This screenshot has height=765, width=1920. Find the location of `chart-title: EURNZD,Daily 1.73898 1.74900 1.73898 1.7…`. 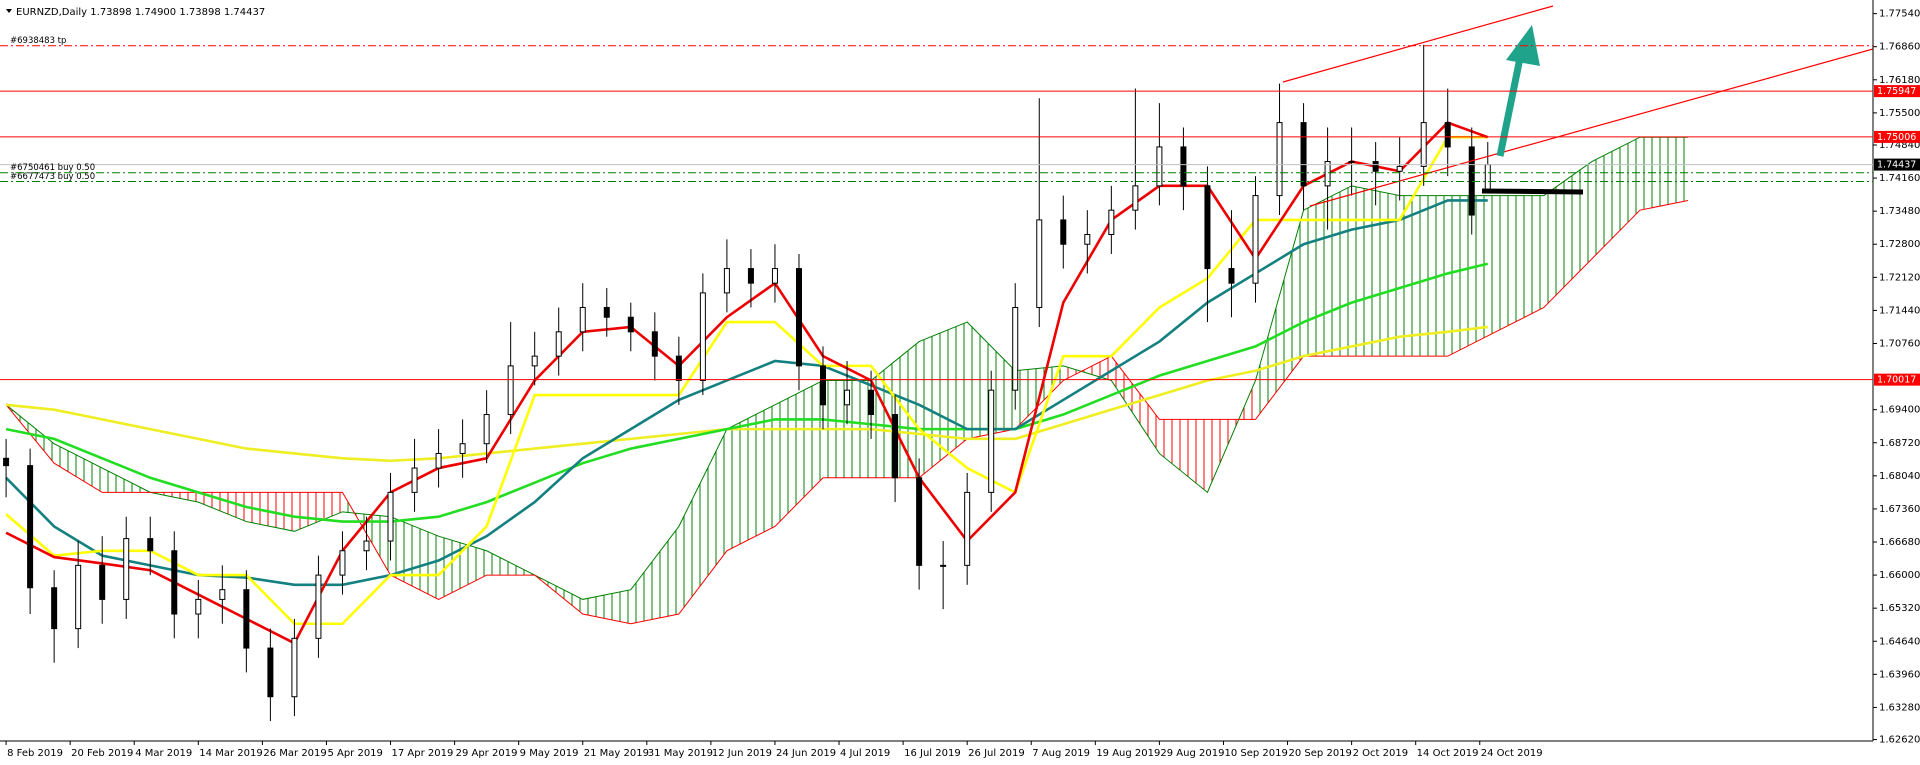

chart-title: EURNZD,Daily 1.73898 1.74900 1.73898 1.7… is located at coordinates (140, 12).